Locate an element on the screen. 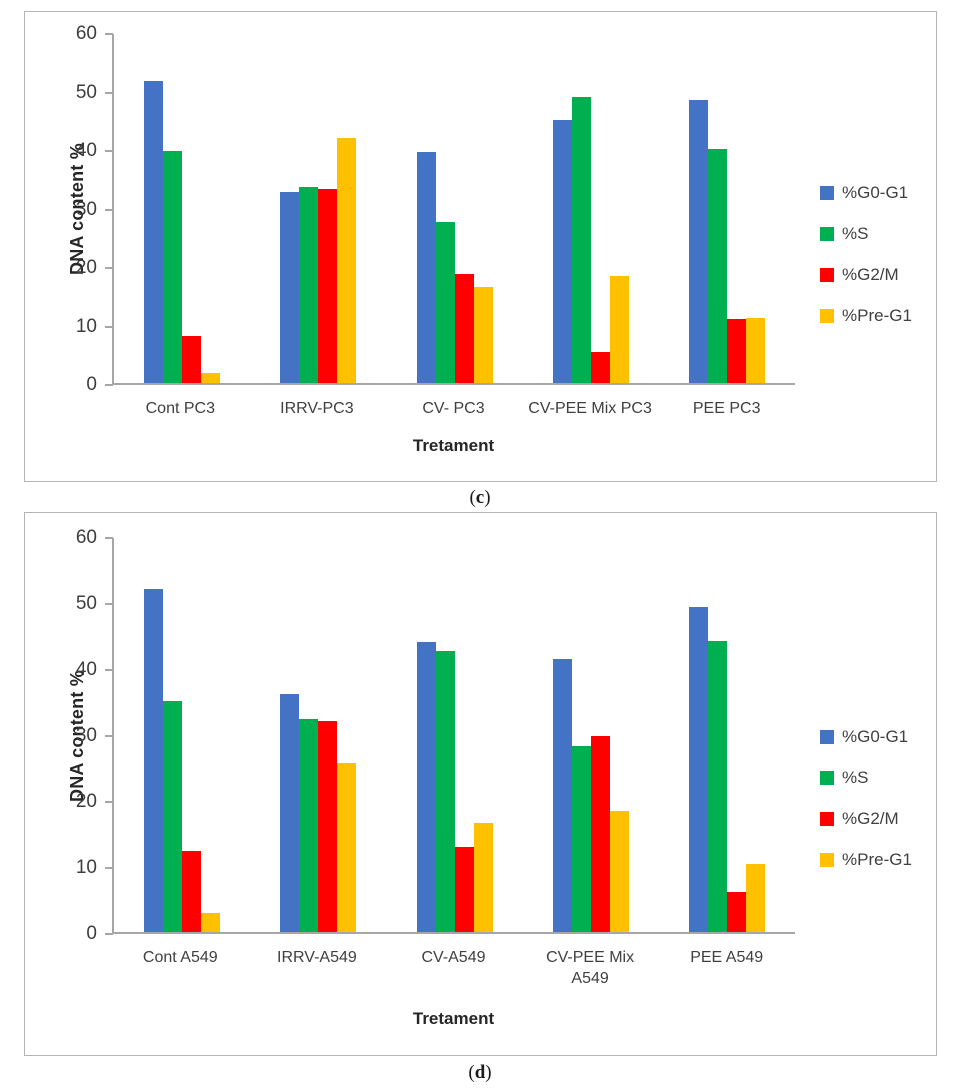  caption-d-letter: d is located at coordinates (480, 1072).